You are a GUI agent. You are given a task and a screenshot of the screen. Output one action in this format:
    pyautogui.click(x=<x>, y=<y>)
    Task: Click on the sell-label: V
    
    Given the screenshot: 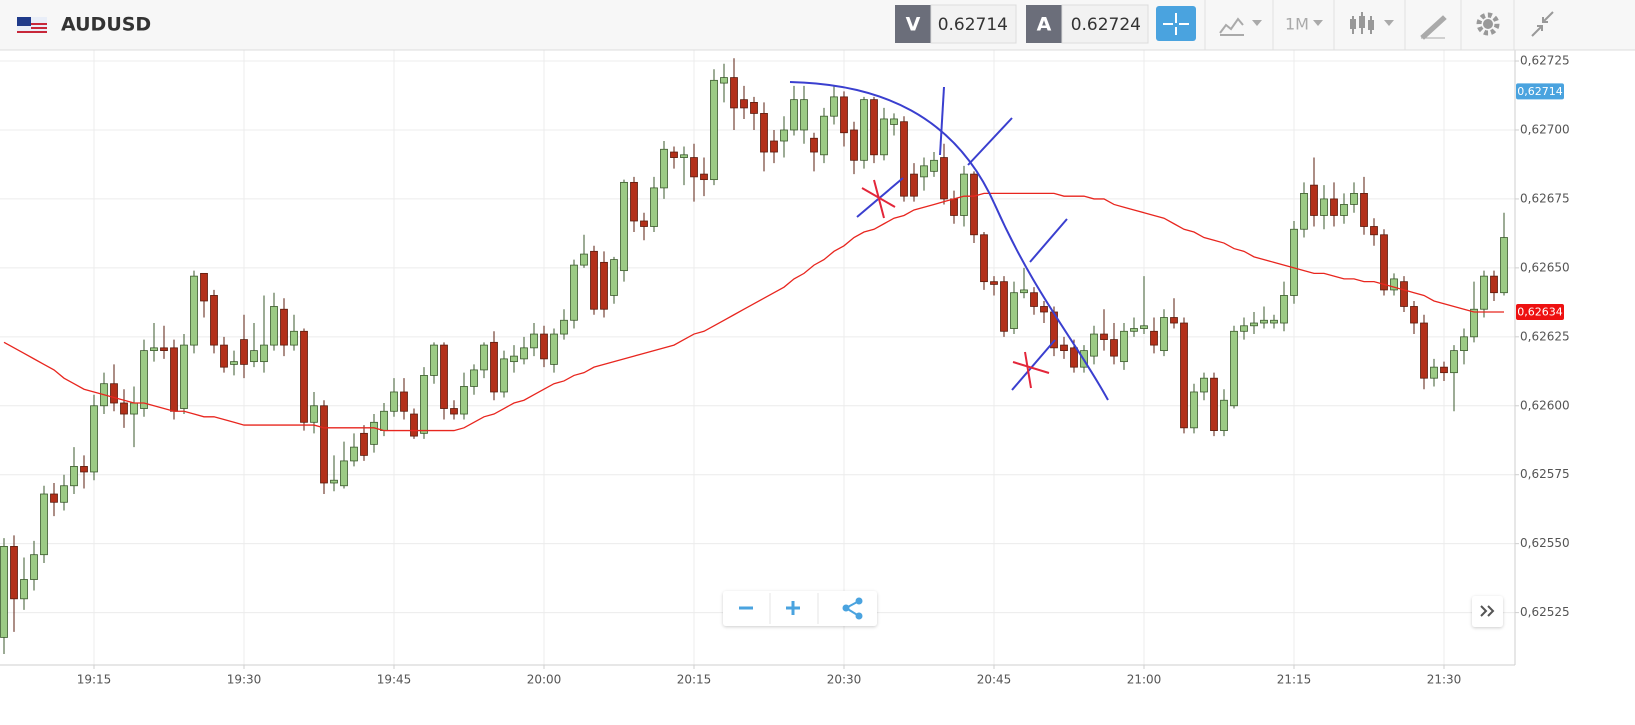 What is the action you would take?
    pyautogui.click(x=913, y=25)
    